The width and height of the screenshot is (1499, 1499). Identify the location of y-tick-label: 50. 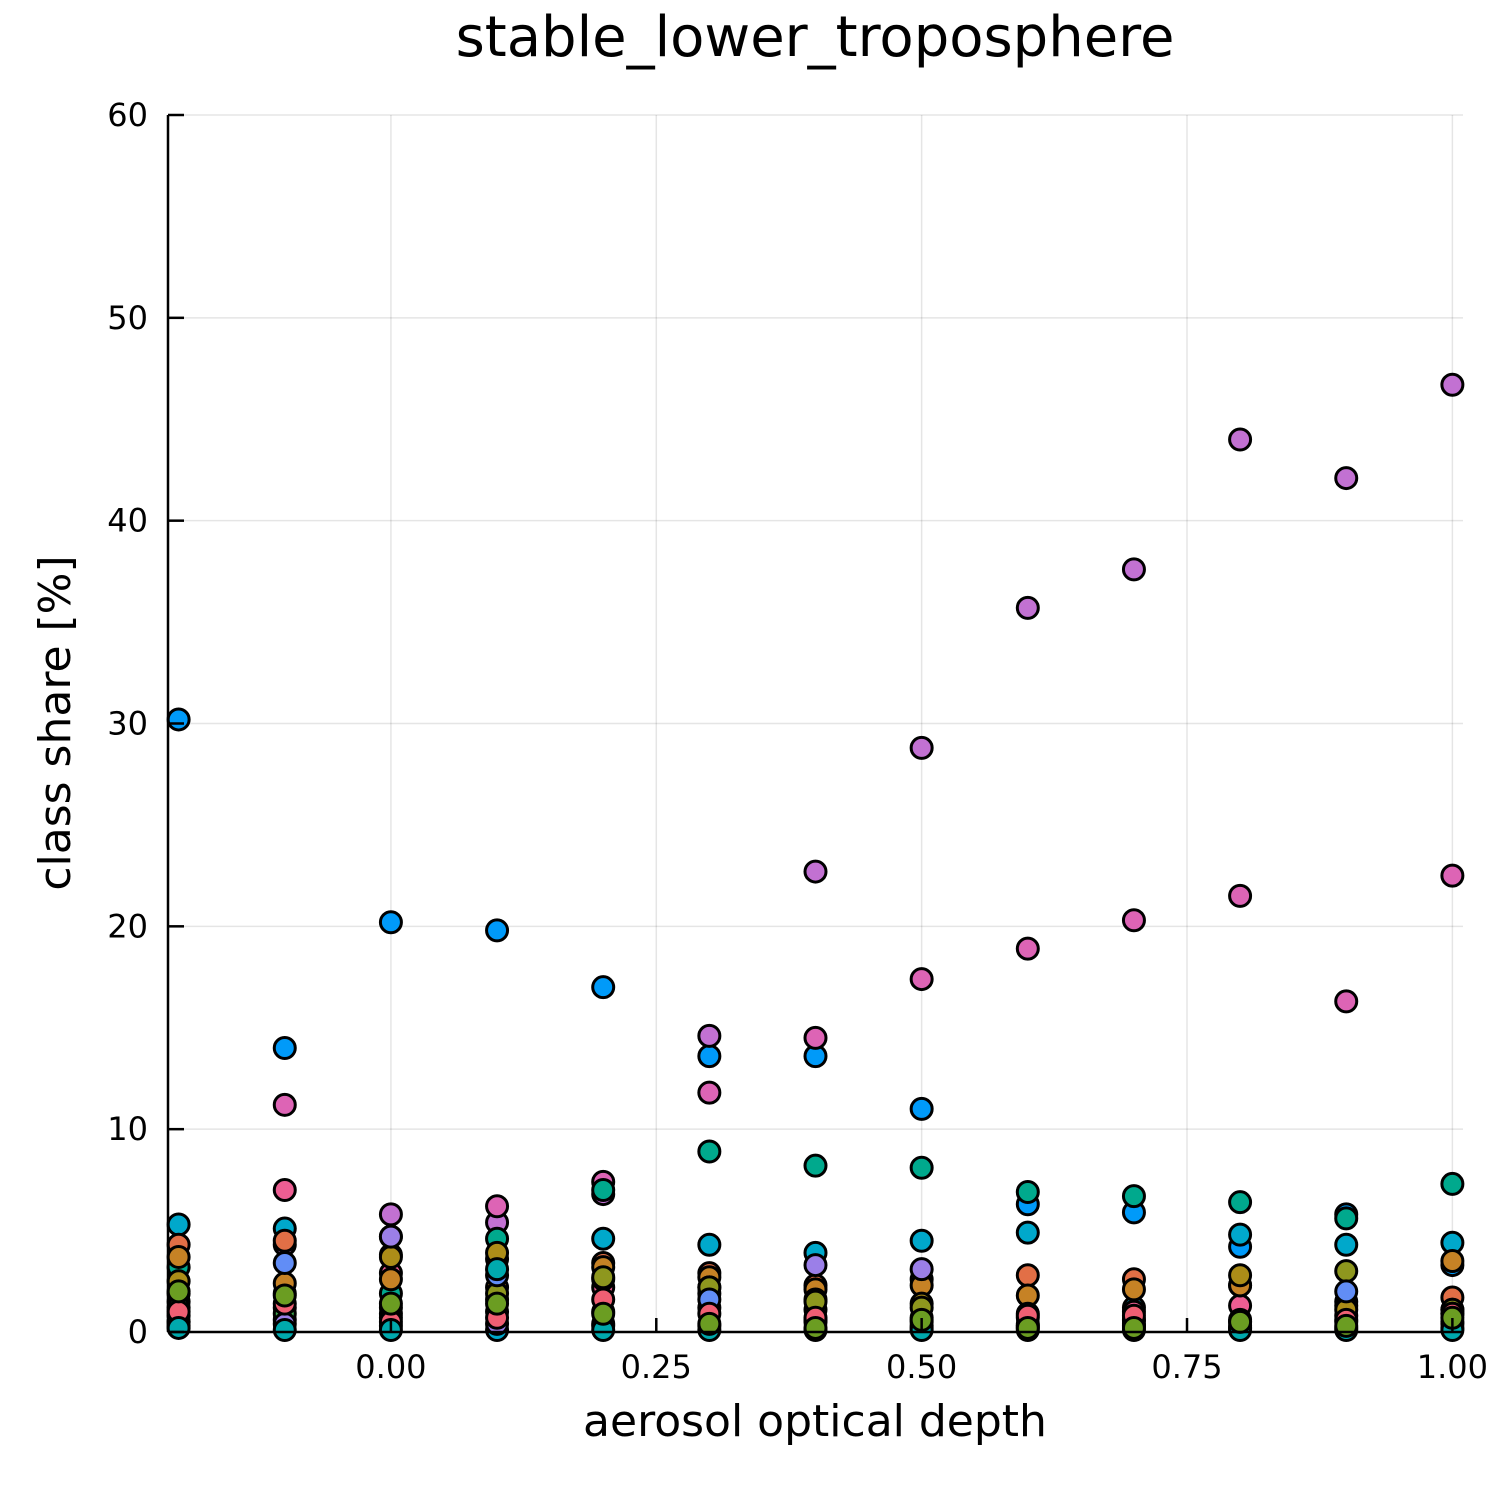
(127, 318).